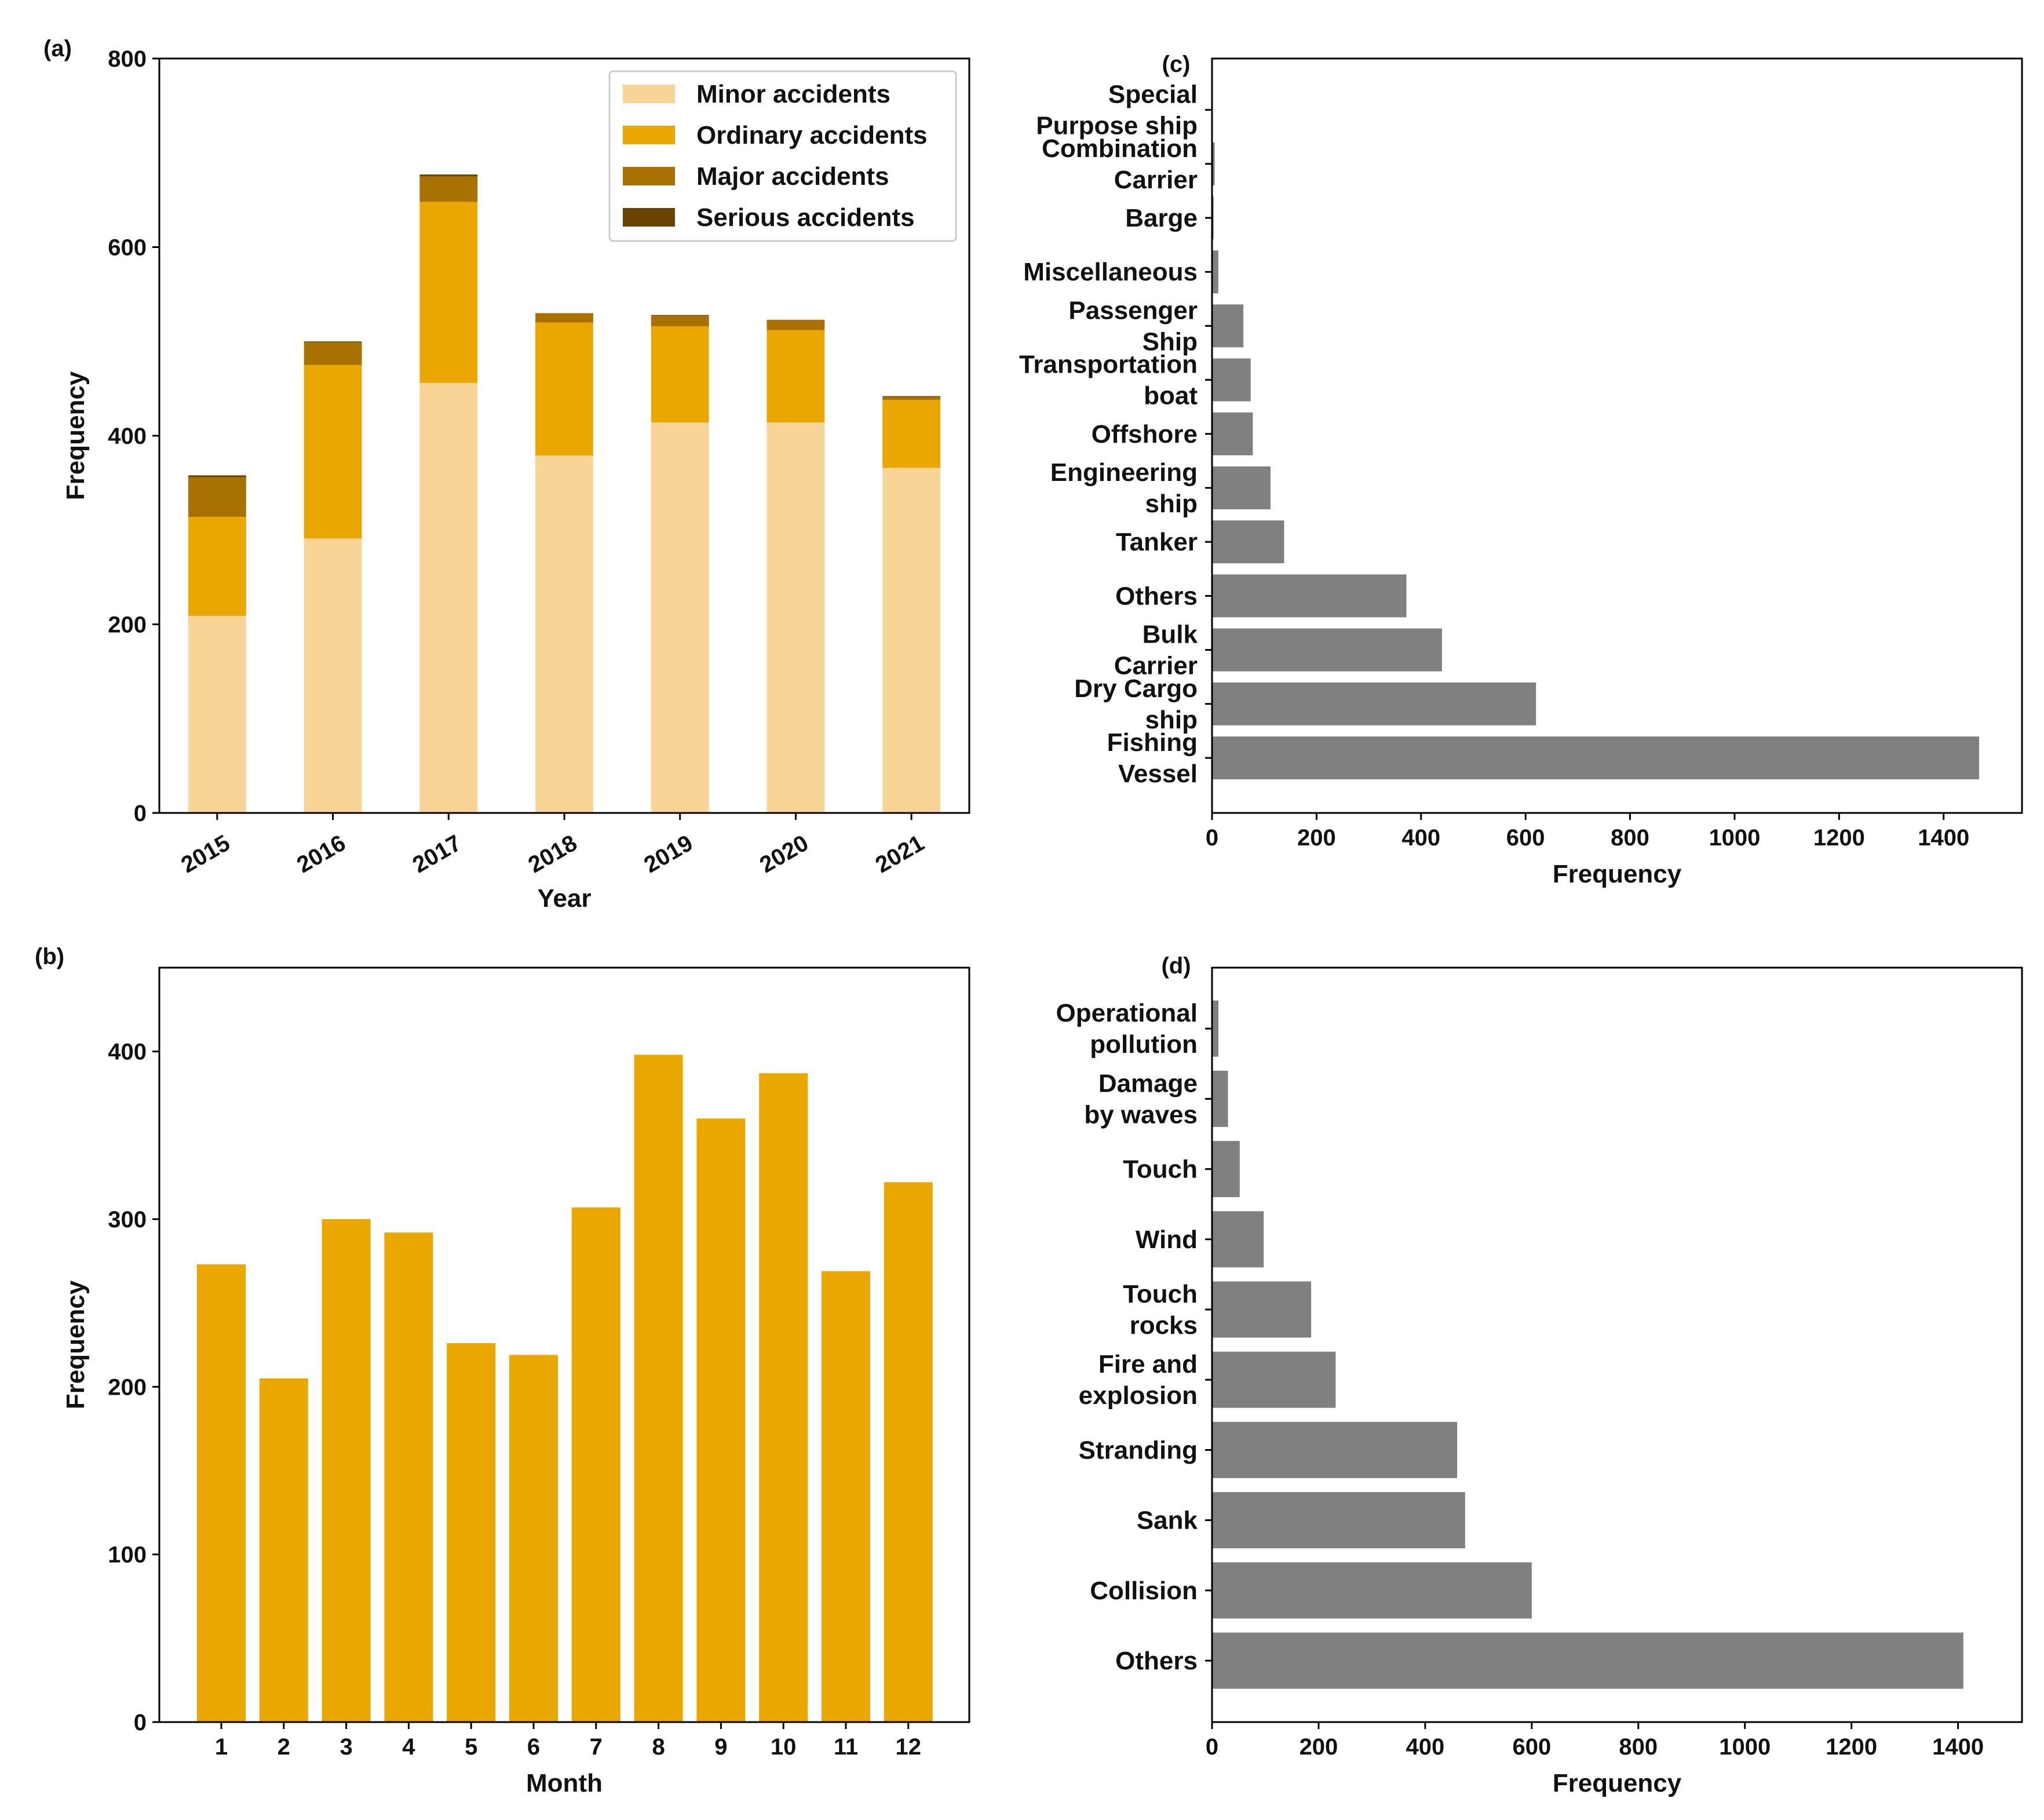 This screenshot has height=1820, width=2044. I want to click on bar-ordinary-2021, so click(912, 434).